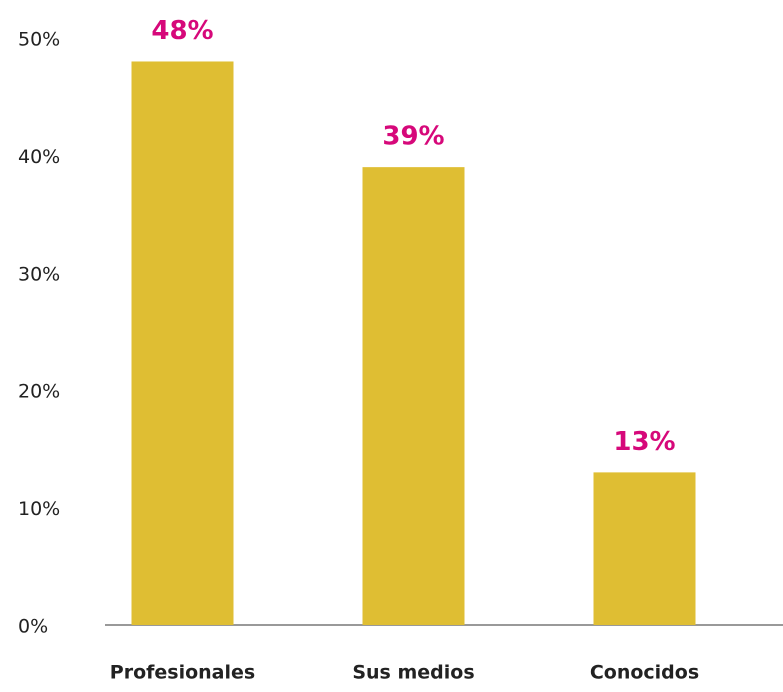 This screenshot has height=692, width=783. Describe the element at coordinates (39, 274) in the screenshot. I see `y-tick-label: 30%` at that location.